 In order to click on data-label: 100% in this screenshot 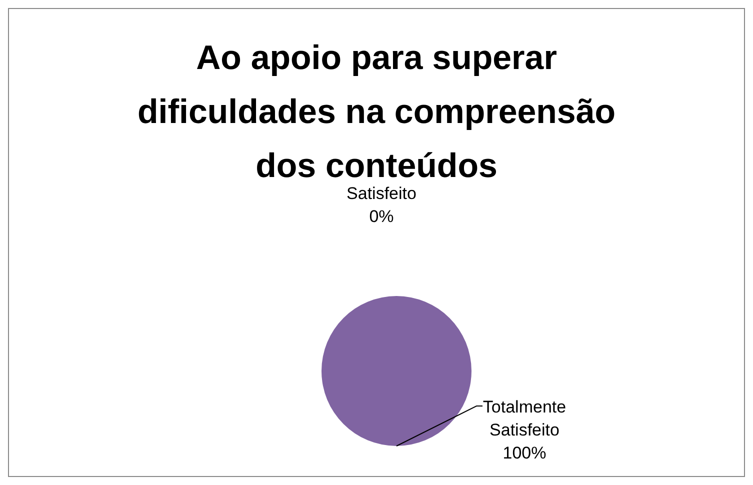, I will do `click(524, 453)`.